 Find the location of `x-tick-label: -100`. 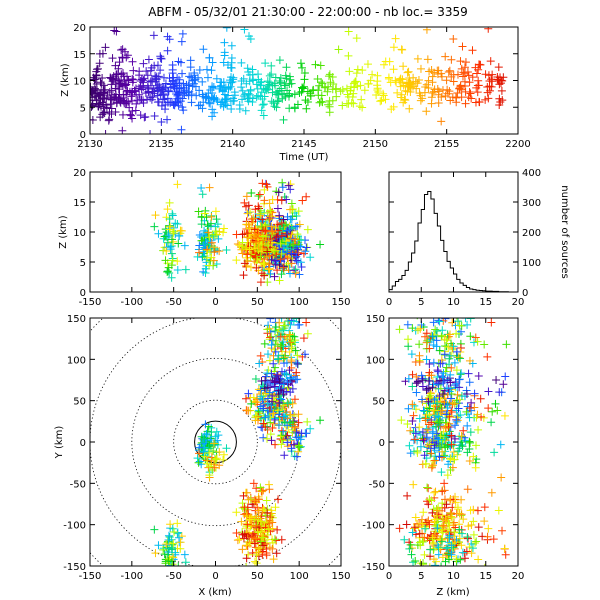

x-tick-label: -100 is located at coordinates (131, 576).